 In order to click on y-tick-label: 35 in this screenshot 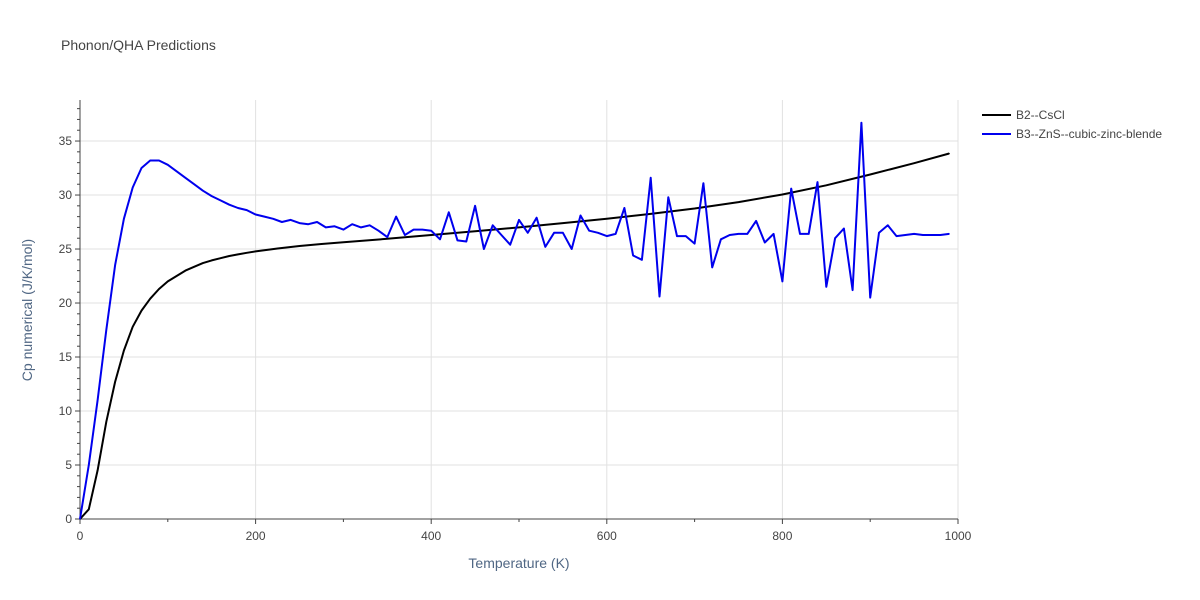, I will do `click(66, 141)`.